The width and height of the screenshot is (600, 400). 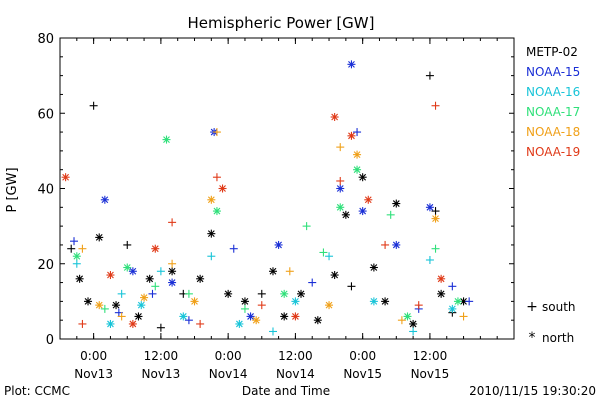 I want to click on legend-entry: METP-02, so click(x=552, y=52).